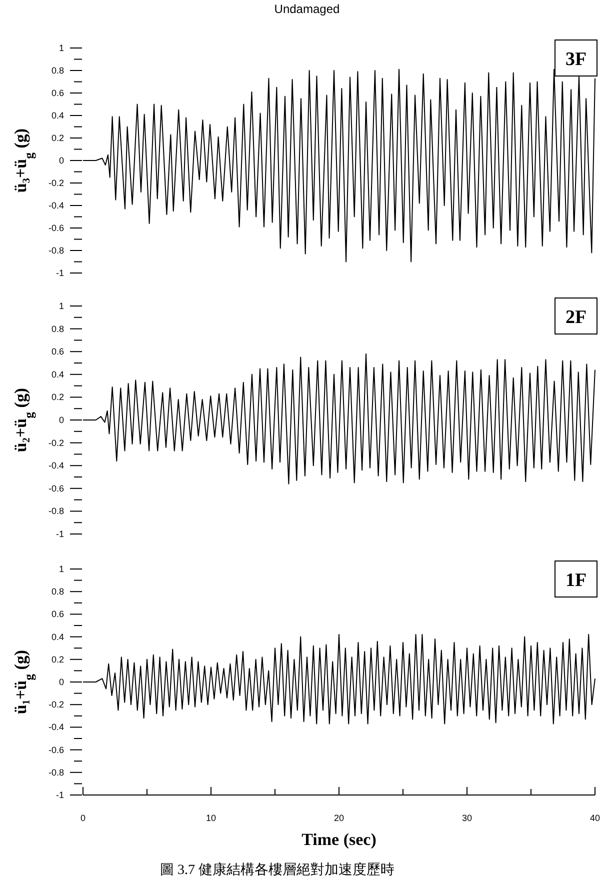 This screenshot has width=613, height=886. I want to click on annotation: 3F, so click(576, 59).